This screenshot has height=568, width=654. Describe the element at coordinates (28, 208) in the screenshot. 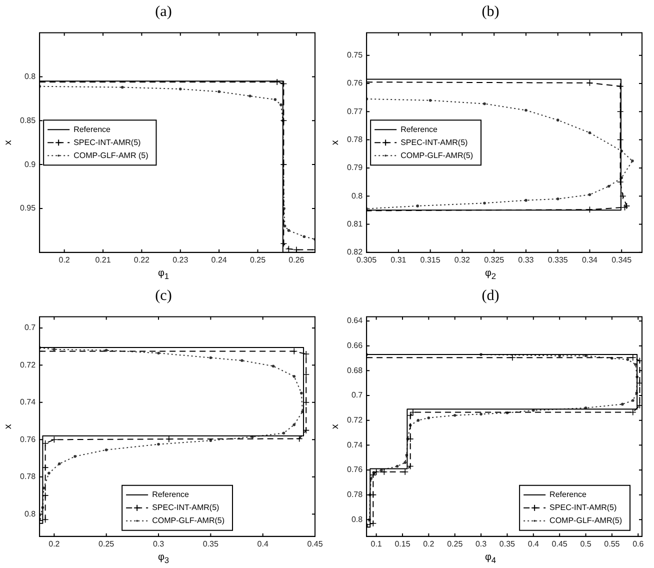

I see `y-tick-label: 0.95` at that location.